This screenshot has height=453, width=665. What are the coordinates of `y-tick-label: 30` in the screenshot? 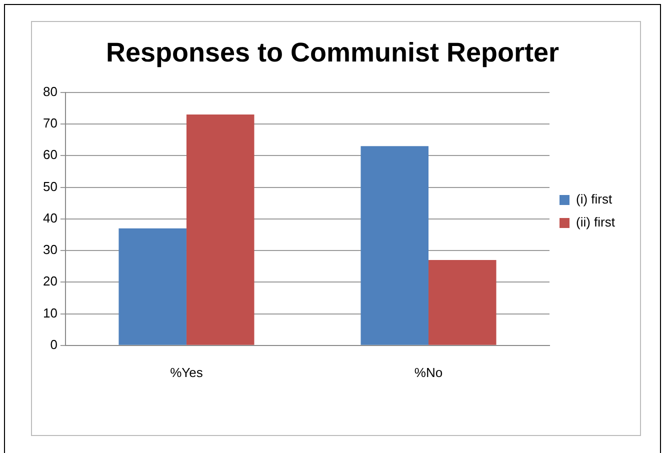 It's located at (50, 250).